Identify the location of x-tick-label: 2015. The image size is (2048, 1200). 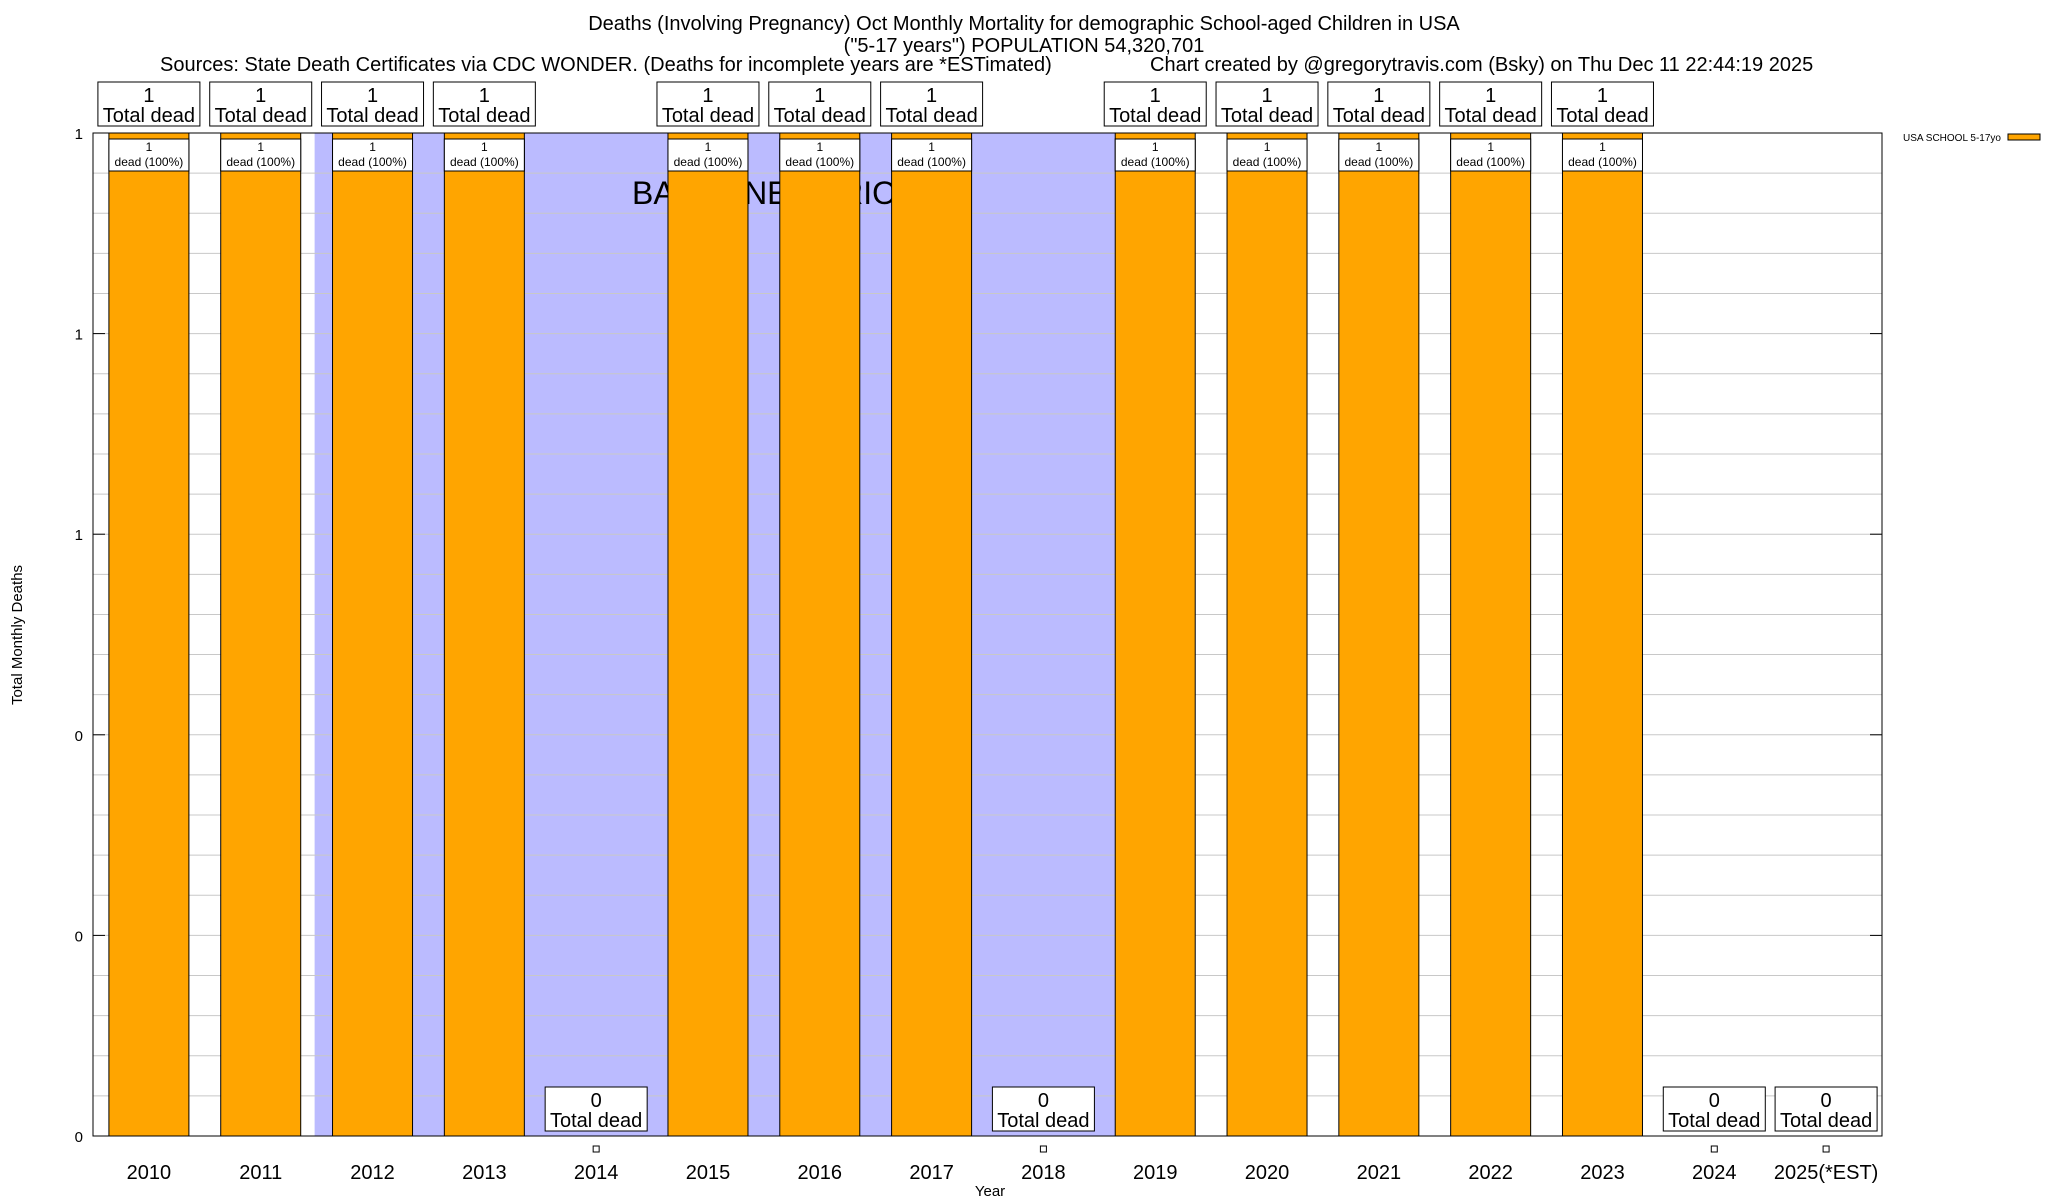
(708, 1173).